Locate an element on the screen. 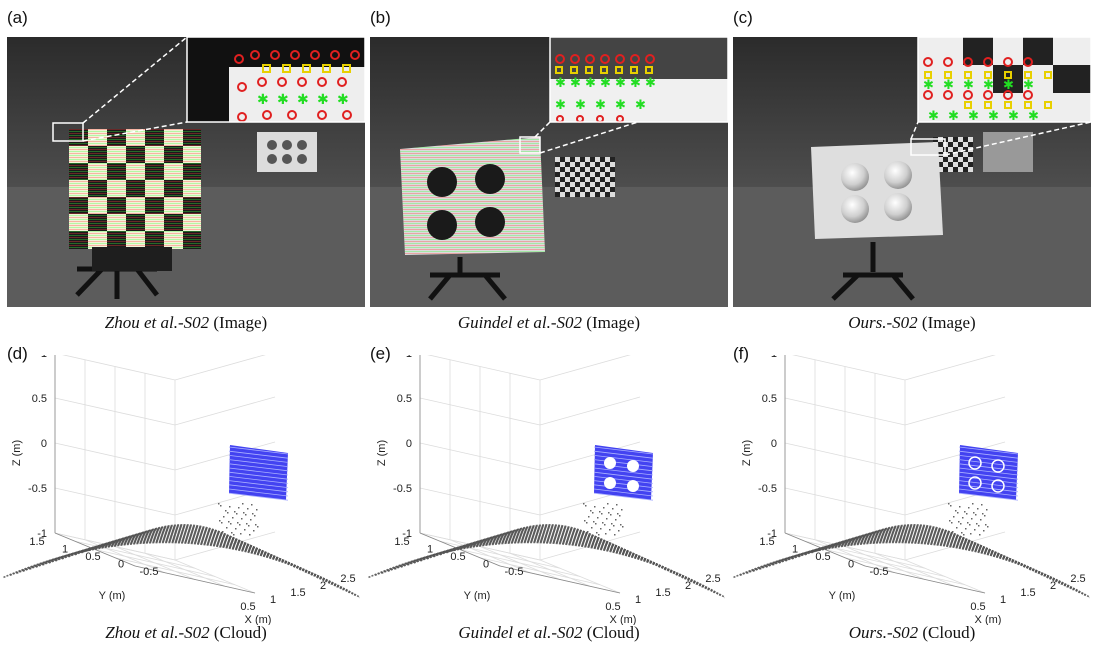 The image size is (1099, 647). panel-label-c: (c) is located at coordinates (743, 17).